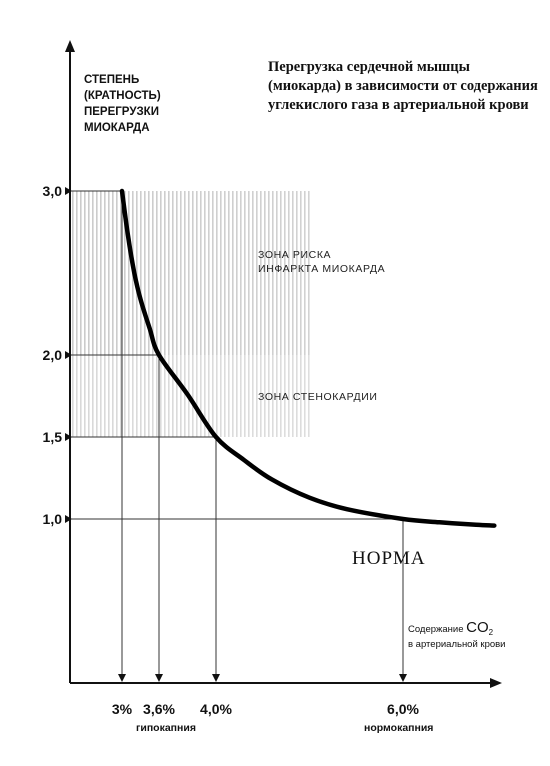 The height and width of the screenshot is (766, 550). What do you see at coordinates (166, 728) in the screenshot?
I see `category-hypocapnia: гипокапния` at bounding box center [166, 728].